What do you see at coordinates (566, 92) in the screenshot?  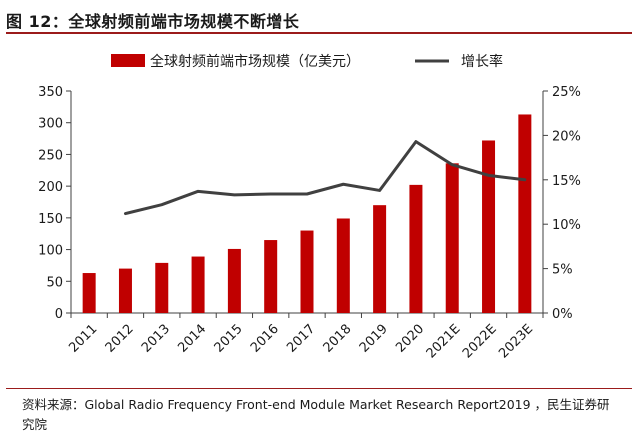 I see `y-right-tick-label: 25%` at bounding box center [566, 92].